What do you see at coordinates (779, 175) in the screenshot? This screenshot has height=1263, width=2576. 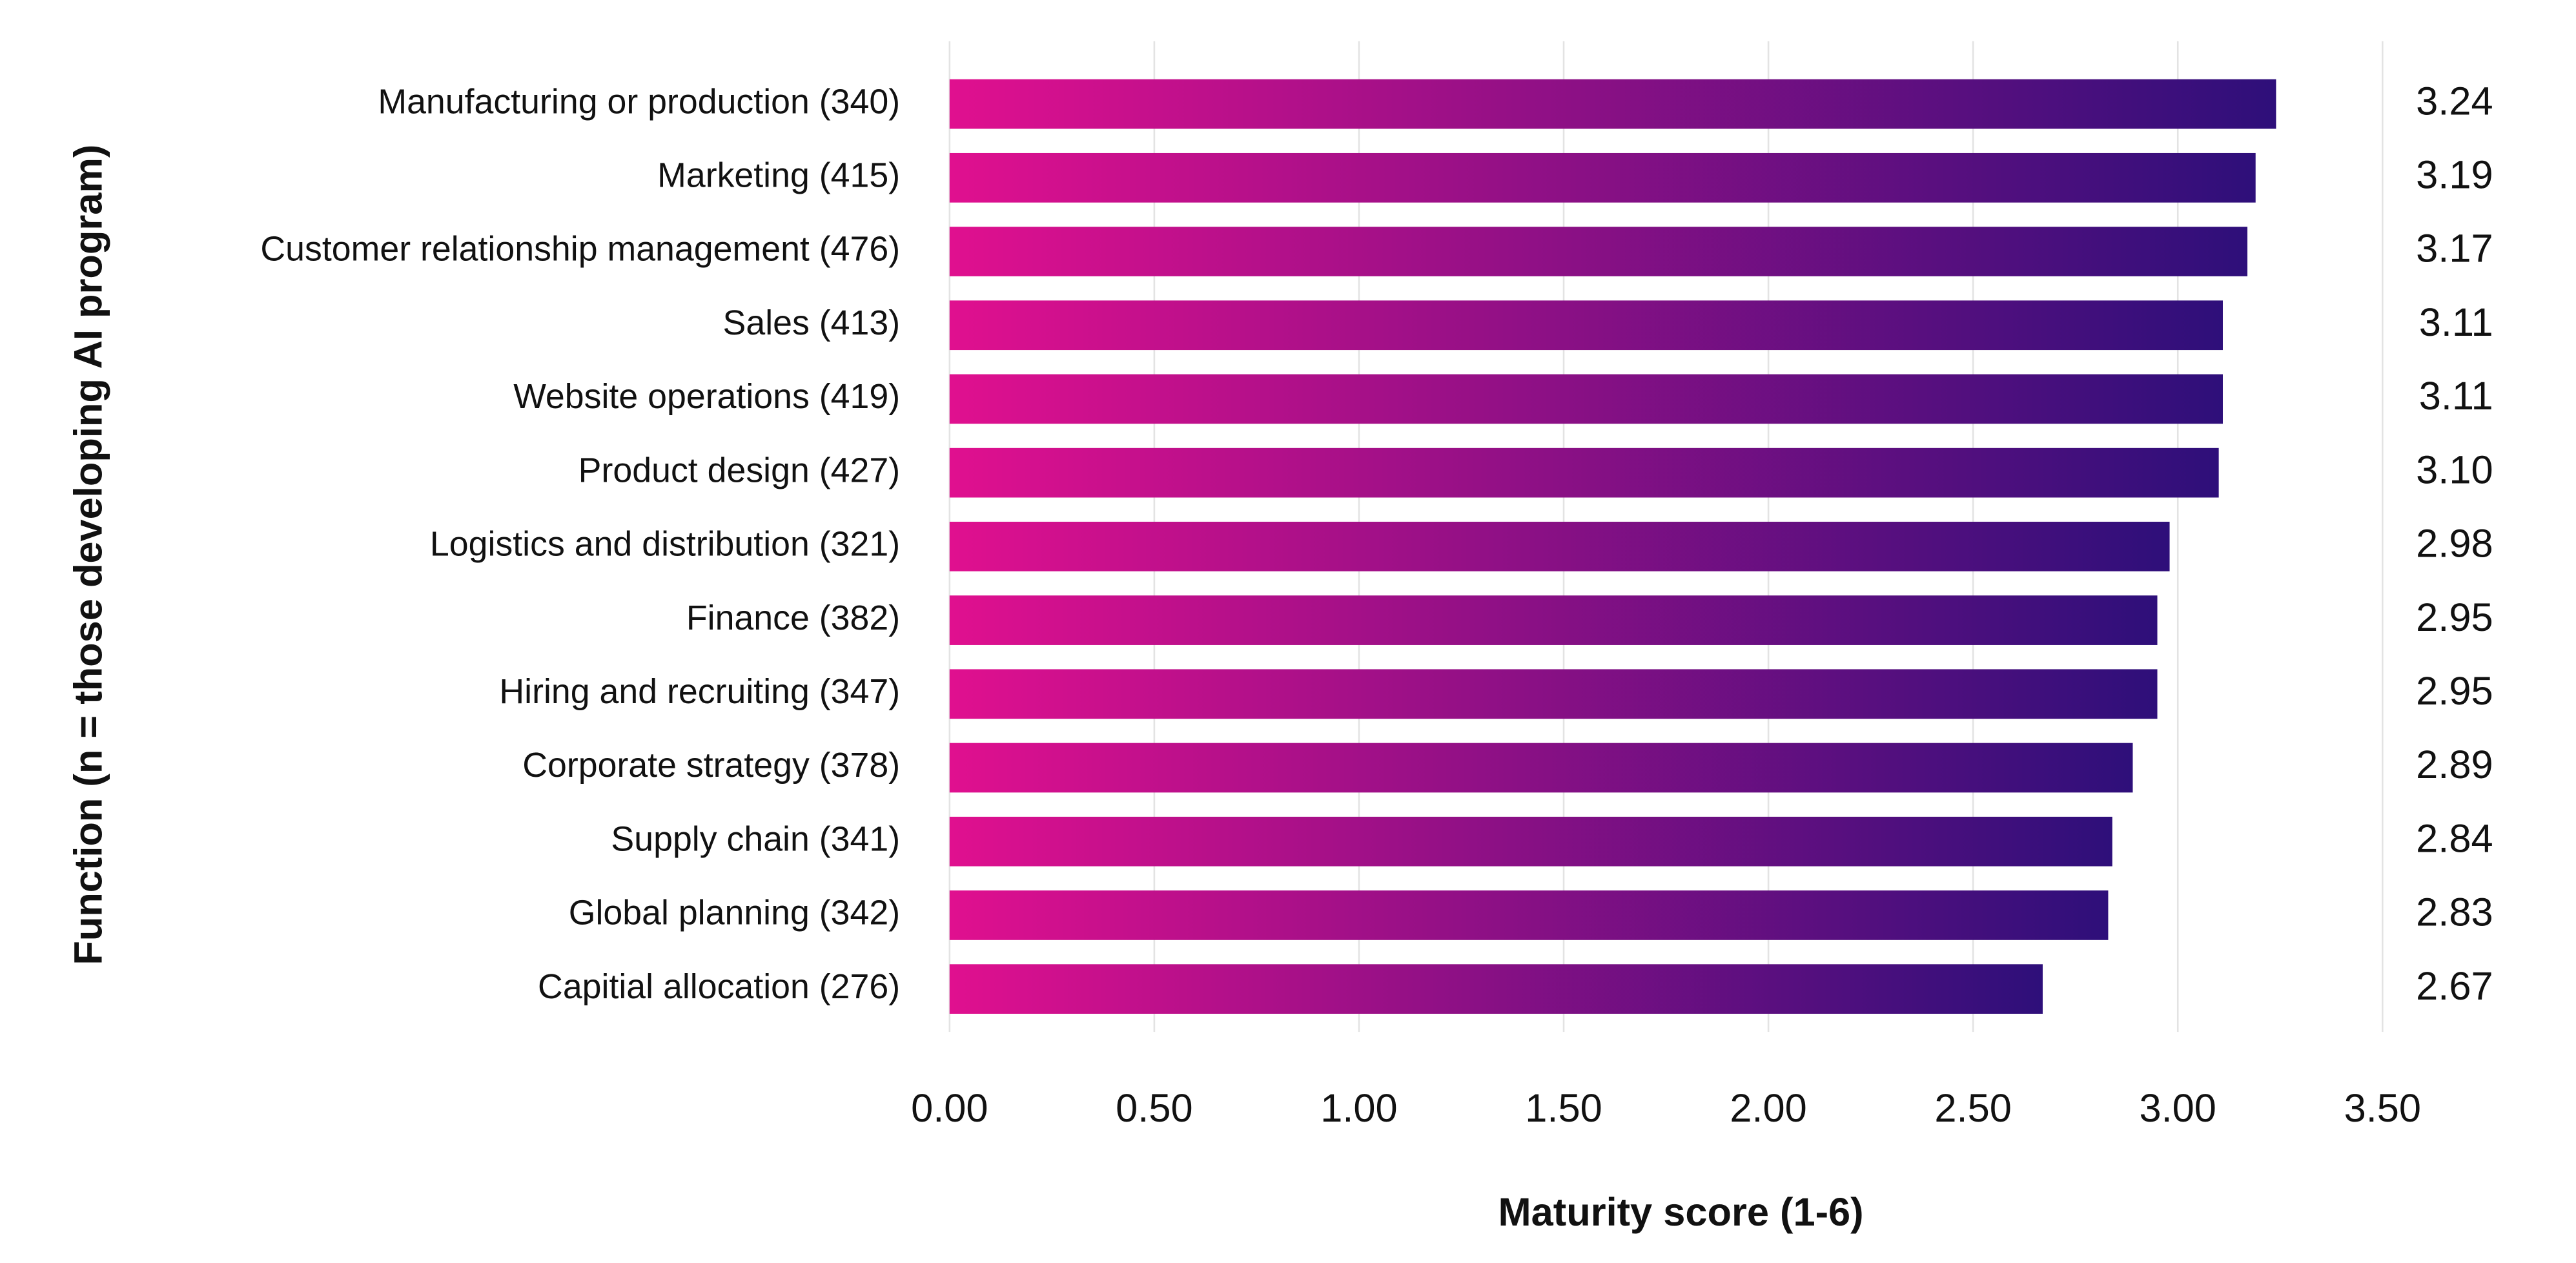 I see `y-tick-label: Marketing (415)` at bounding box center [779, 175].